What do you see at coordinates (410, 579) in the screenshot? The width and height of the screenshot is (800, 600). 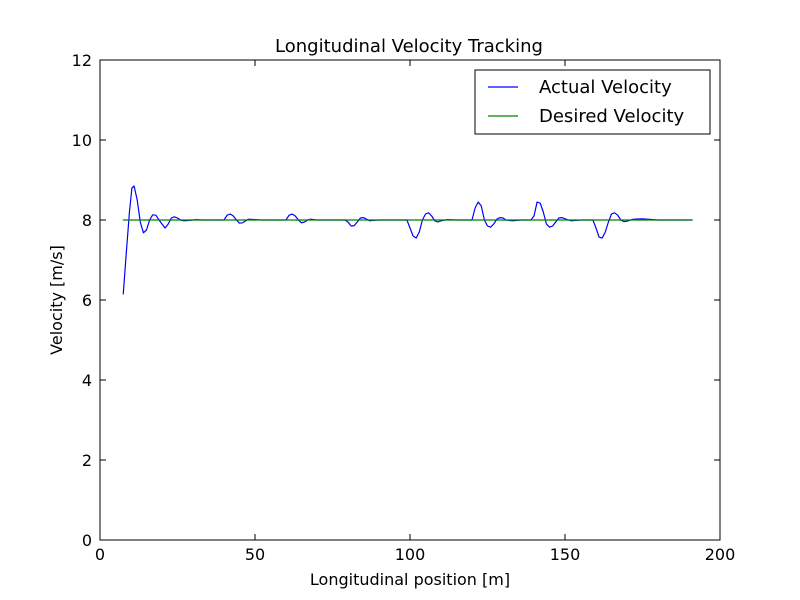 I see `x-axis-label: Longitudinal position [m]` at bounding box center [410, 579].